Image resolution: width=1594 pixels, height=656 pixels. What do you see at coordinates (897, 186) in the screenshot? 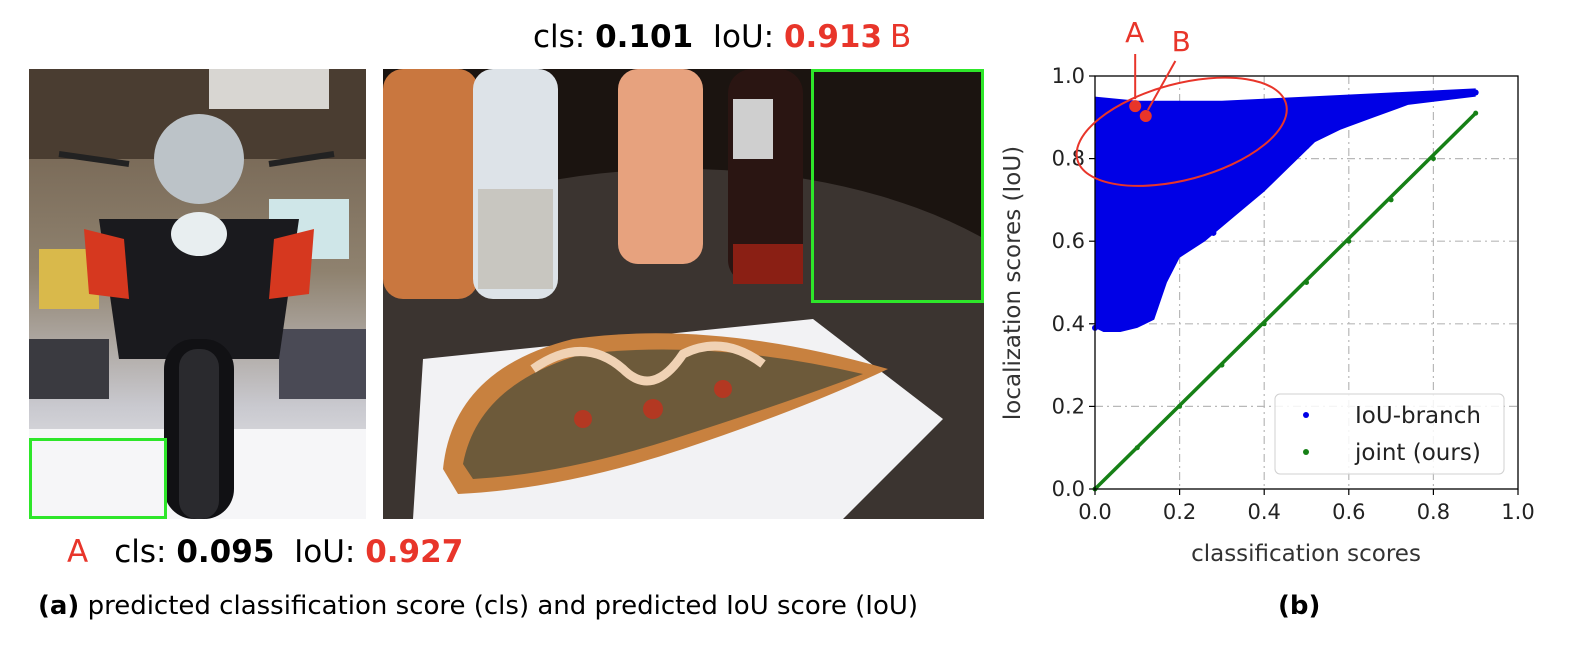
I see `detection-box-b` at bounding box center [897, 186].